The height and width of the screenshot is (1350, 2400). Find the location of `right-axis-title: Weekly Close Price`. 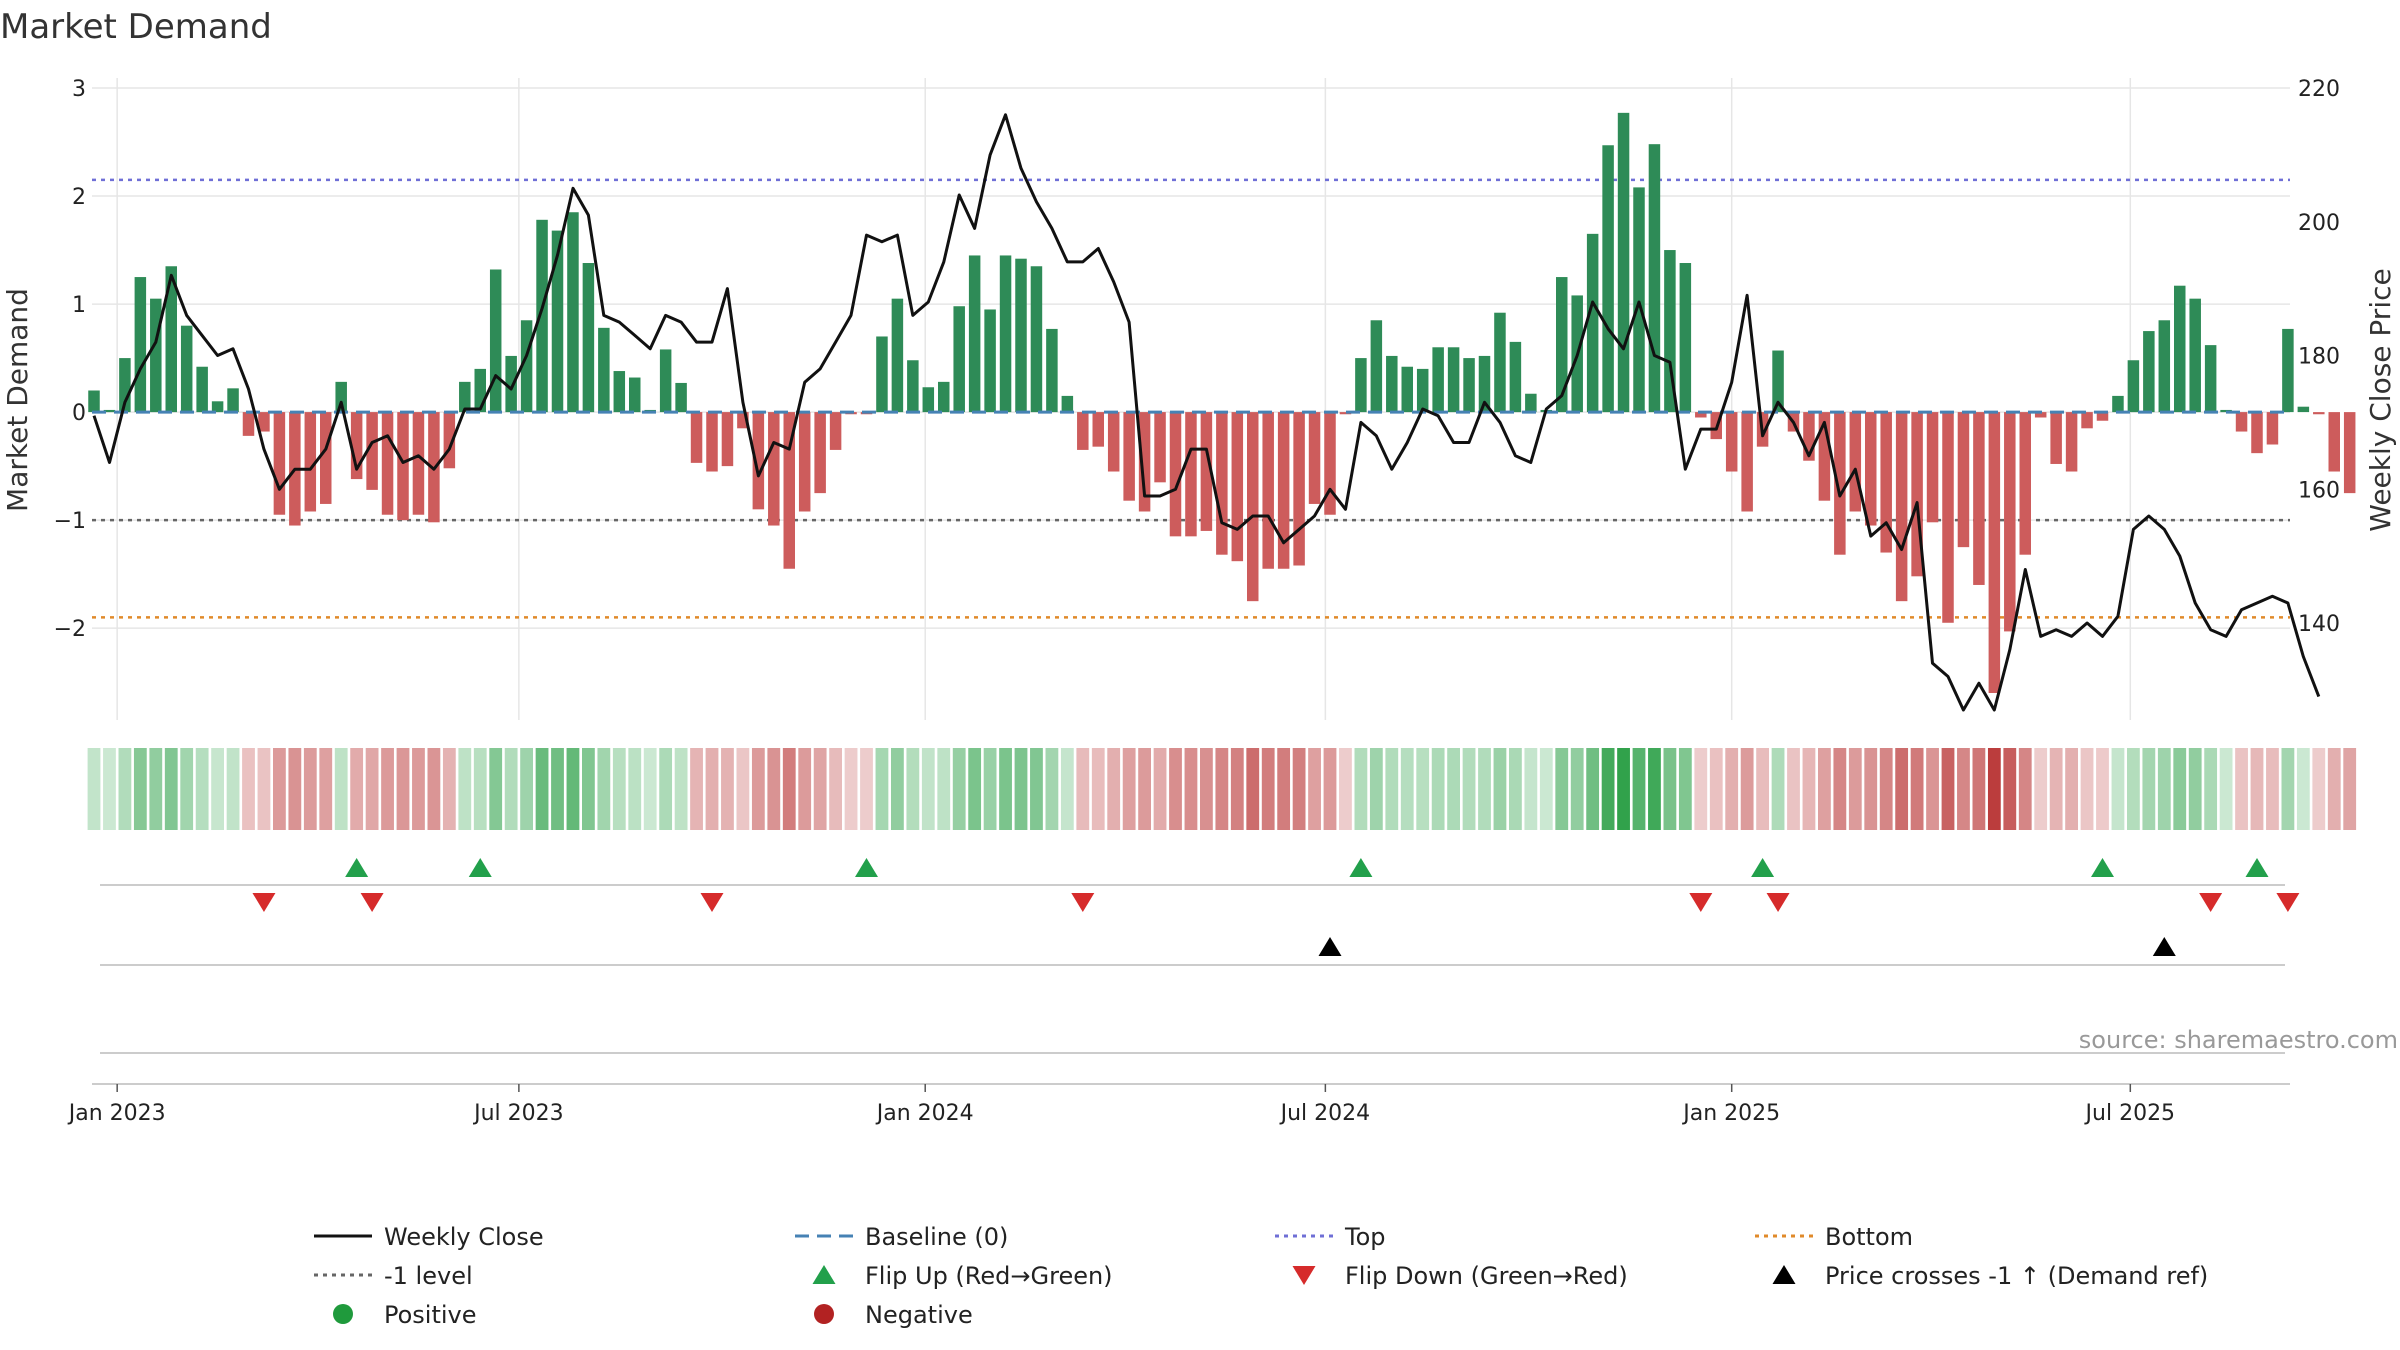

right-axis-title: Weekly Close Price is located at coordinates (2380, 399).